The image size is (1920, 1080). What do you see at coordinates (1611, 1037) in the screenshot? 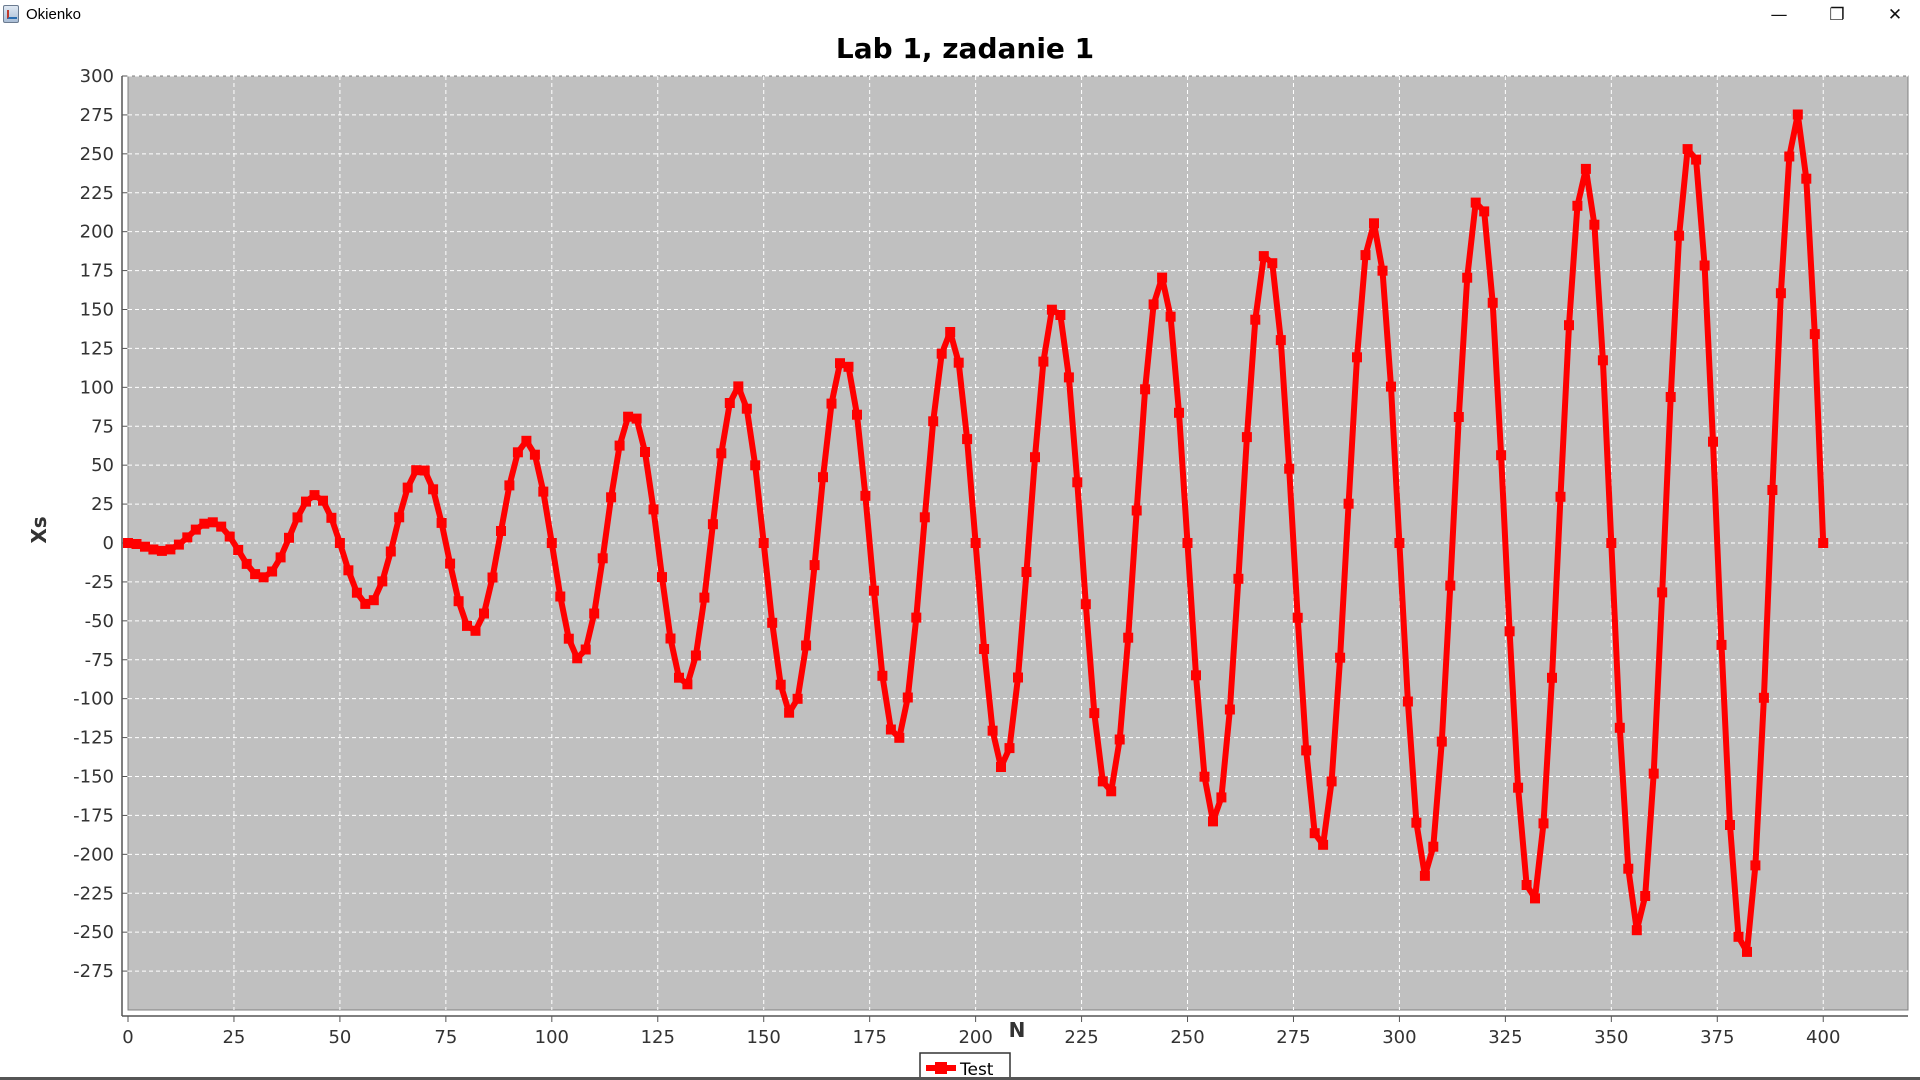
I see `x-tick-label: 350` at bounding box center [1611, 1037].